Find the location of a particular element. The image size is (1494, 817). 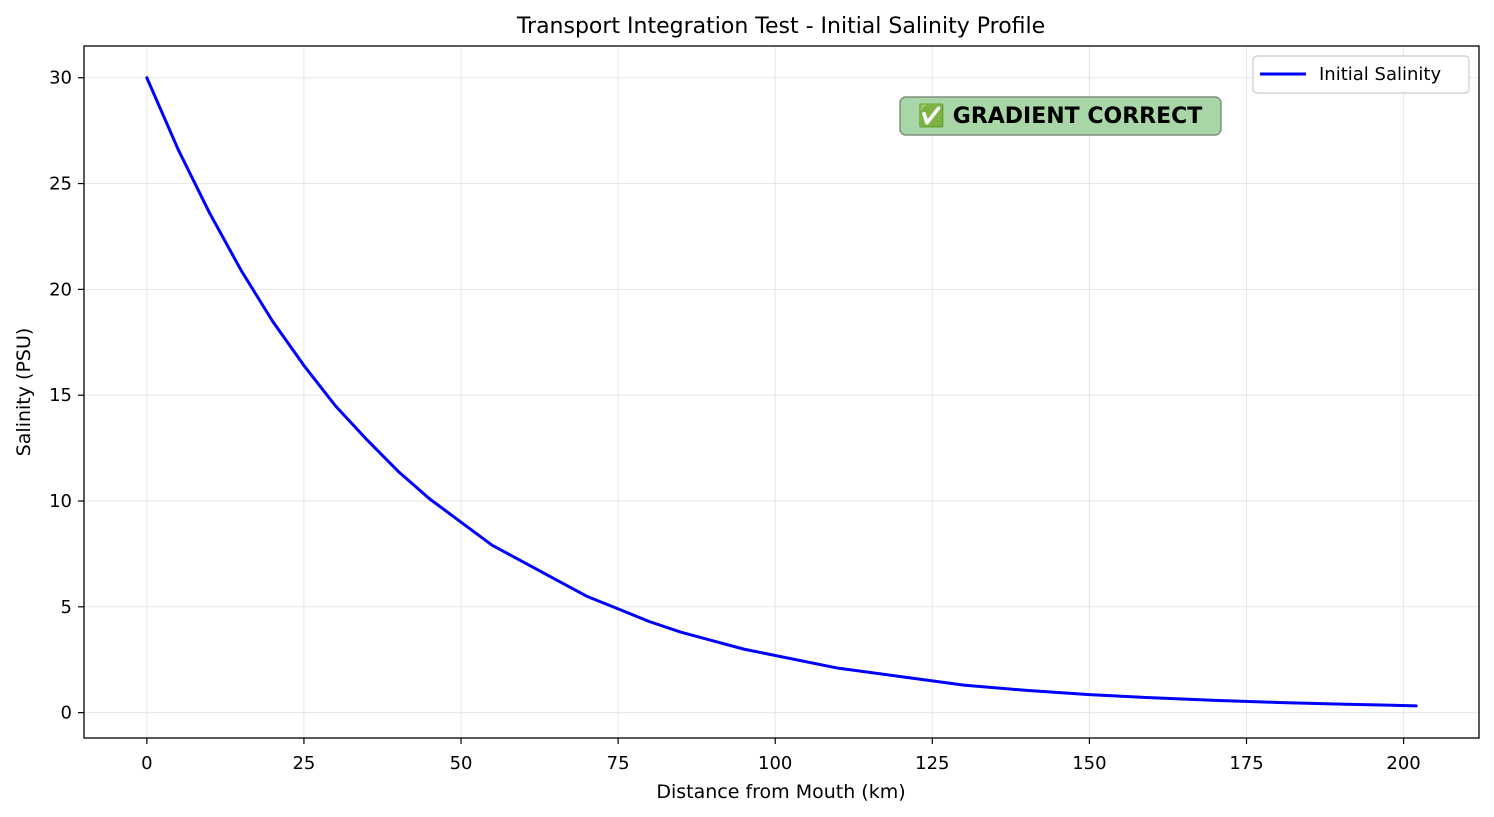

legend-box is located at coordinates (1361, 74).